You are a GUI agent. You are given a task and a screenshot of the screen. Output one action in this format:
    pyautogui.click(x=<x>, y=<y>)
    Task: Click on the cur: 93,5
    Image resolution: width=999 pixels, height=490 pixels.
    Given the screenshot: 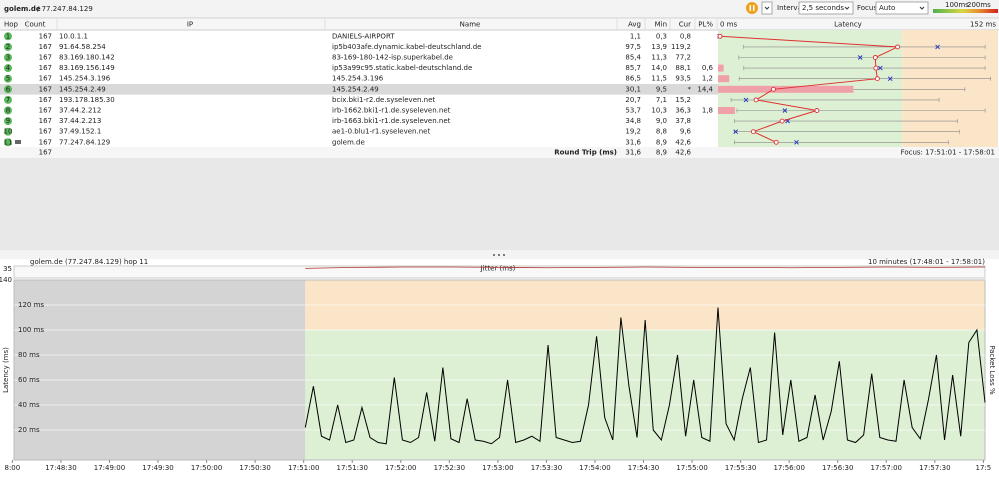 What is the action you would take?
    pyautogui.click(x=683, y=79)
    